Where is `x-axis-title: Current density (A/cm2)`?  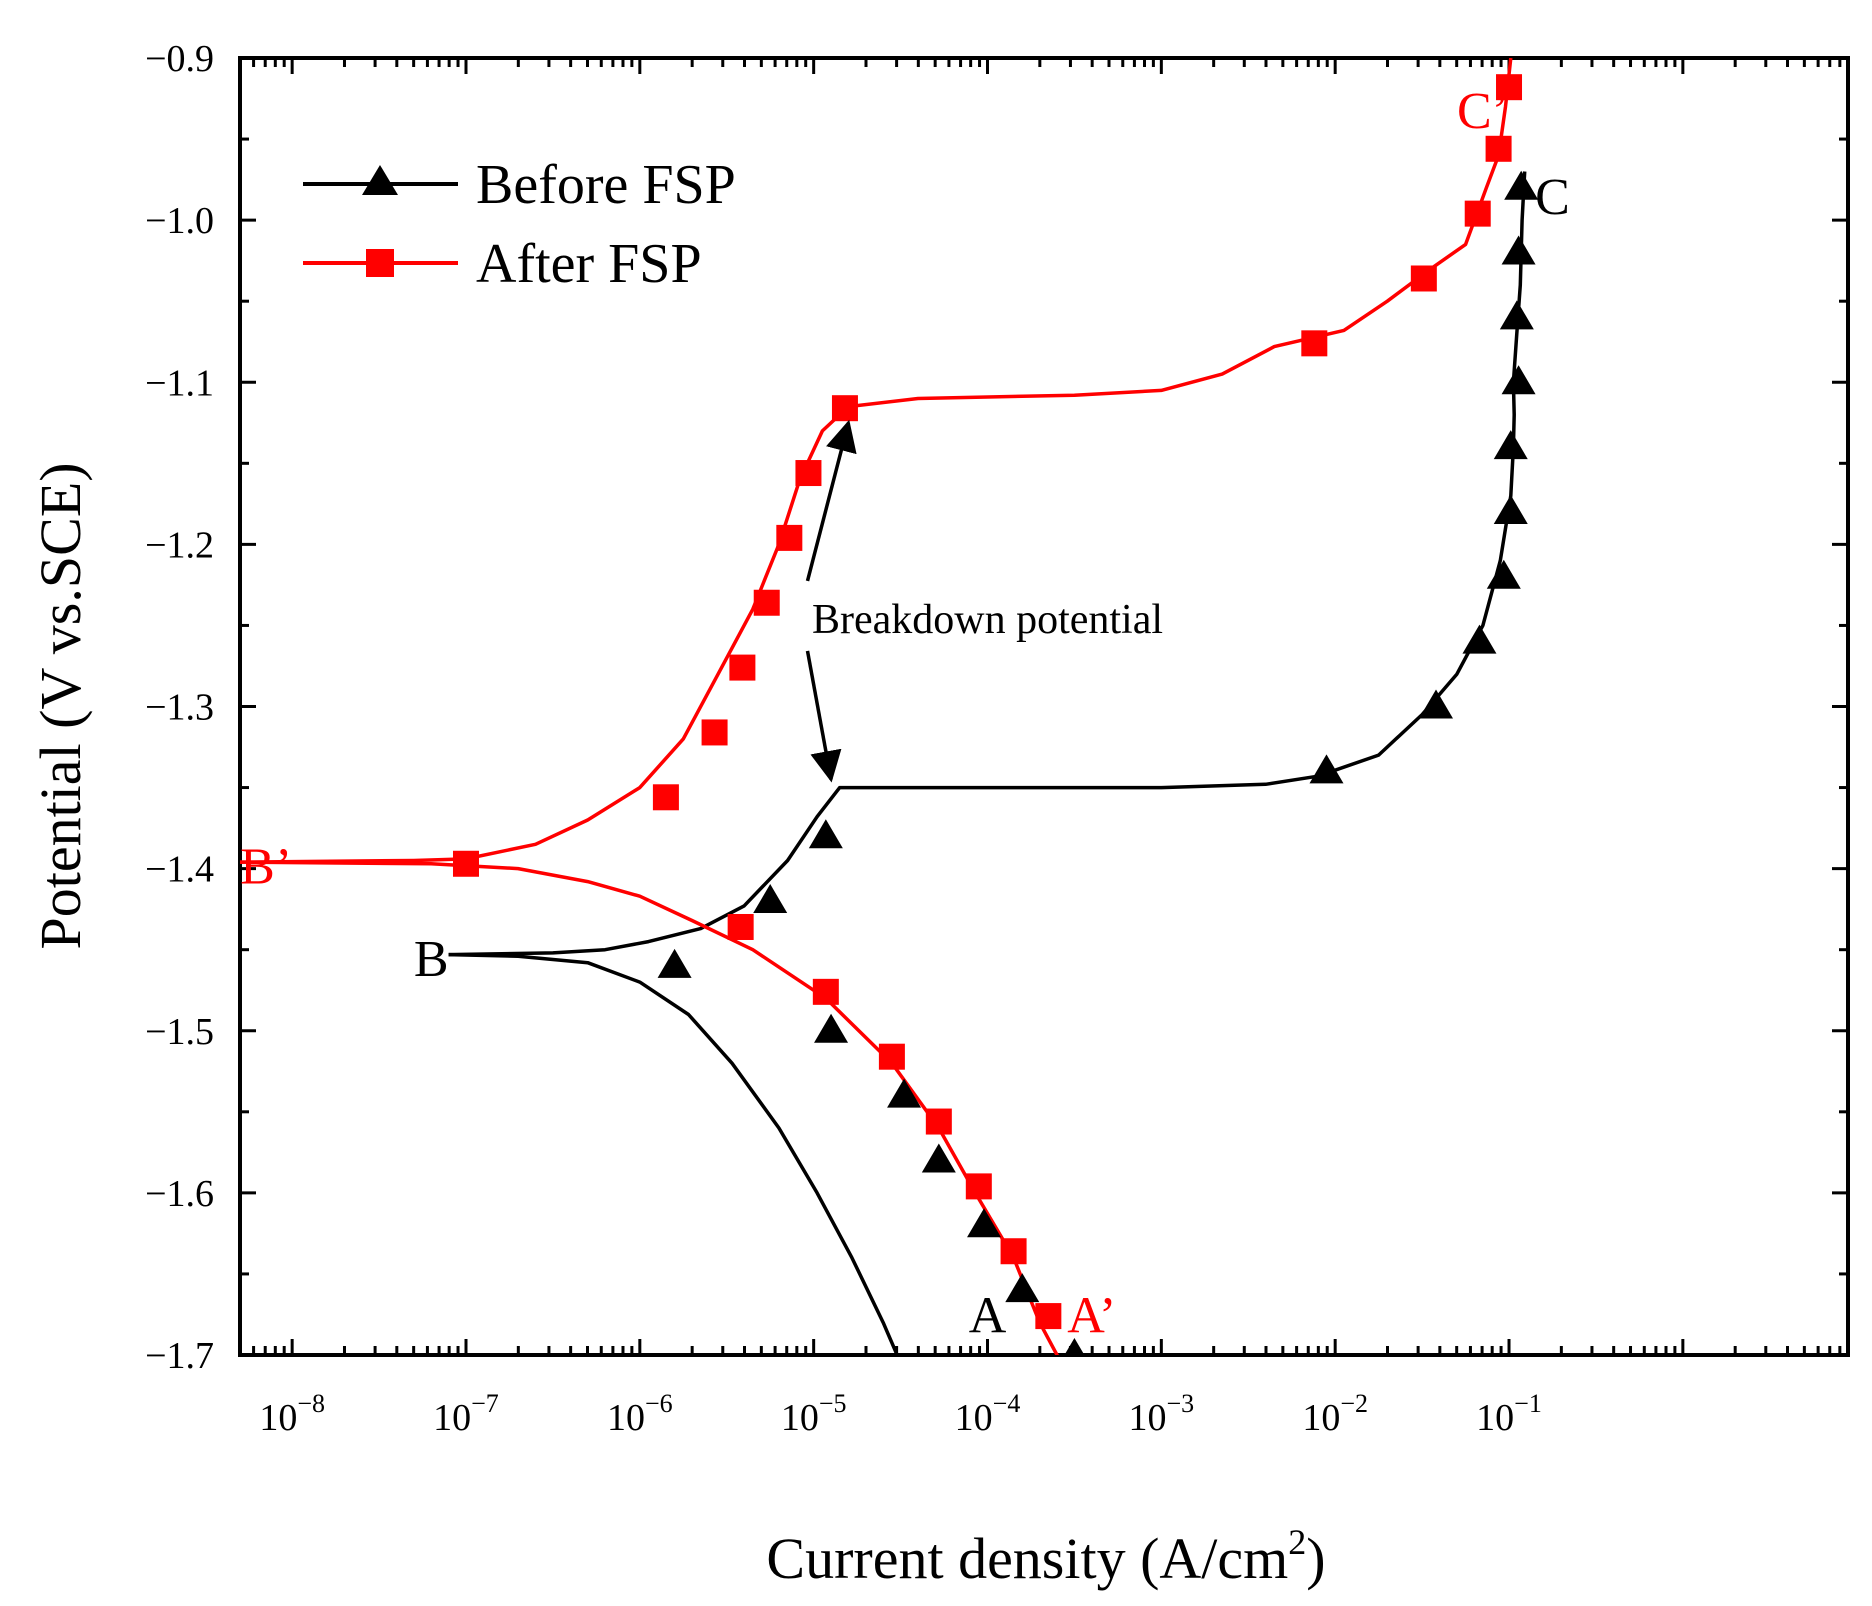
x-axis-title: Current density (A/cm2) is located at coordinates (1045, 1556).